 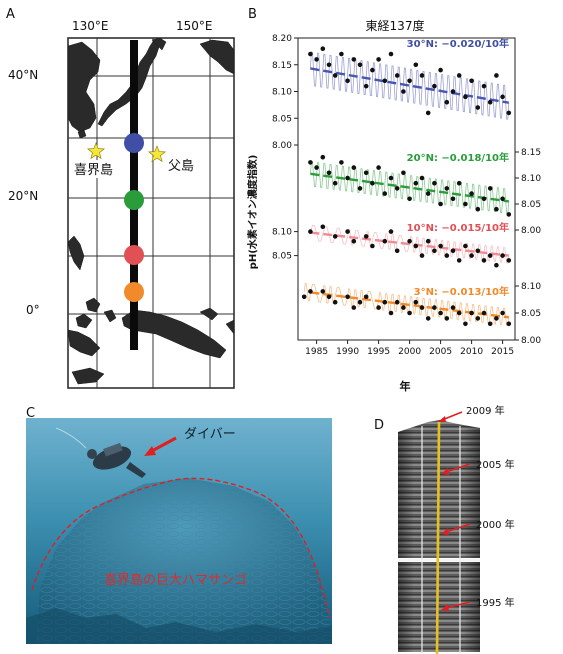 I want to click on panel-c-letter: C, so click(x=31, y=413).